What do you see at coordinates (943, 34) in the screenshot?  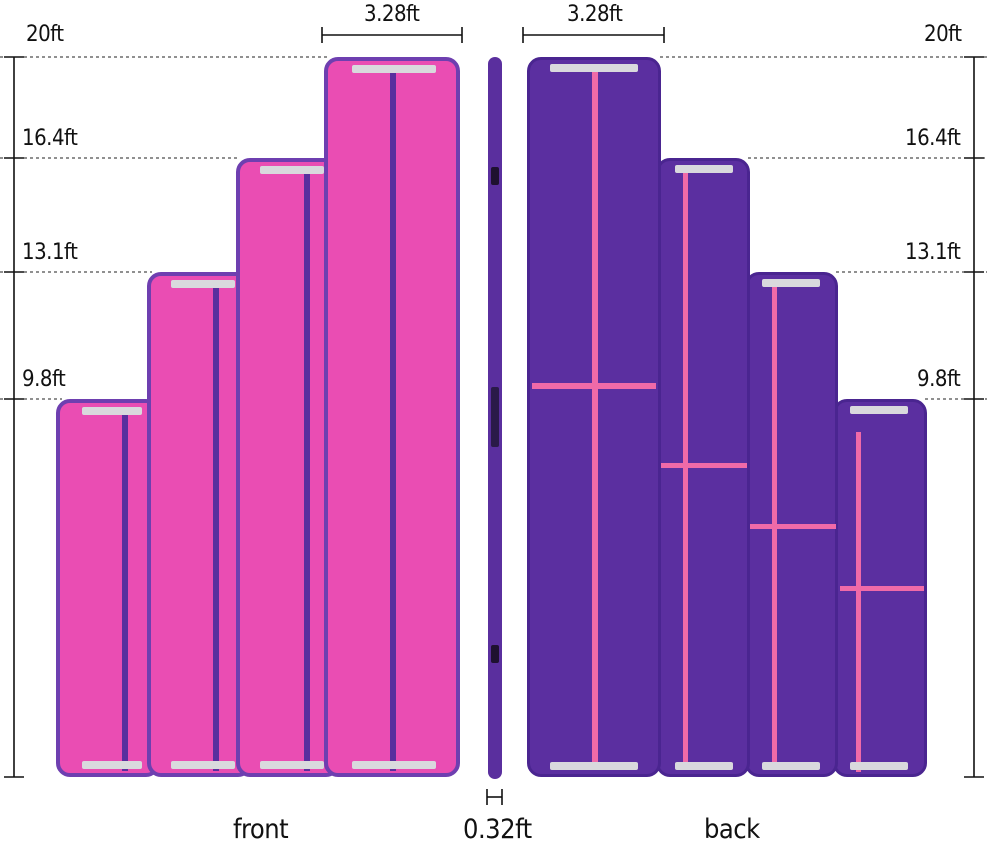 I see `height-label-20ft-right: 20ft` at bounding box center [943, 34].